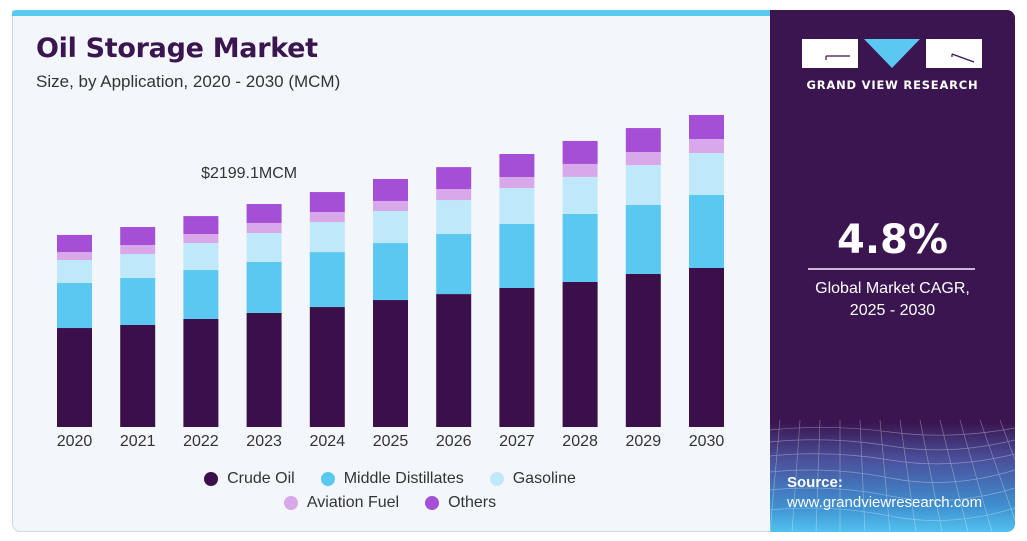  What do you see at coordinates (643, 140) in the screenshot?
I see `bar-others-2029` at bounding box center [643, 140].